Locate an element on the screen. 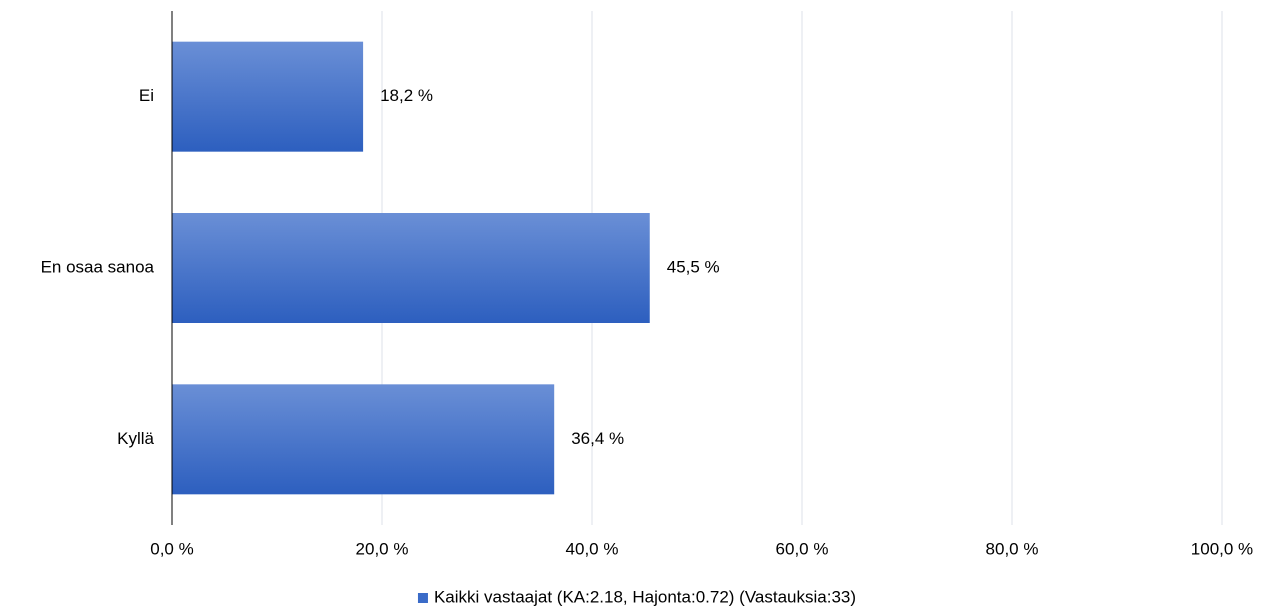 This screenshot has width=1274, height=611. data-label: 18,2 % is located at coordinates (406, 95).